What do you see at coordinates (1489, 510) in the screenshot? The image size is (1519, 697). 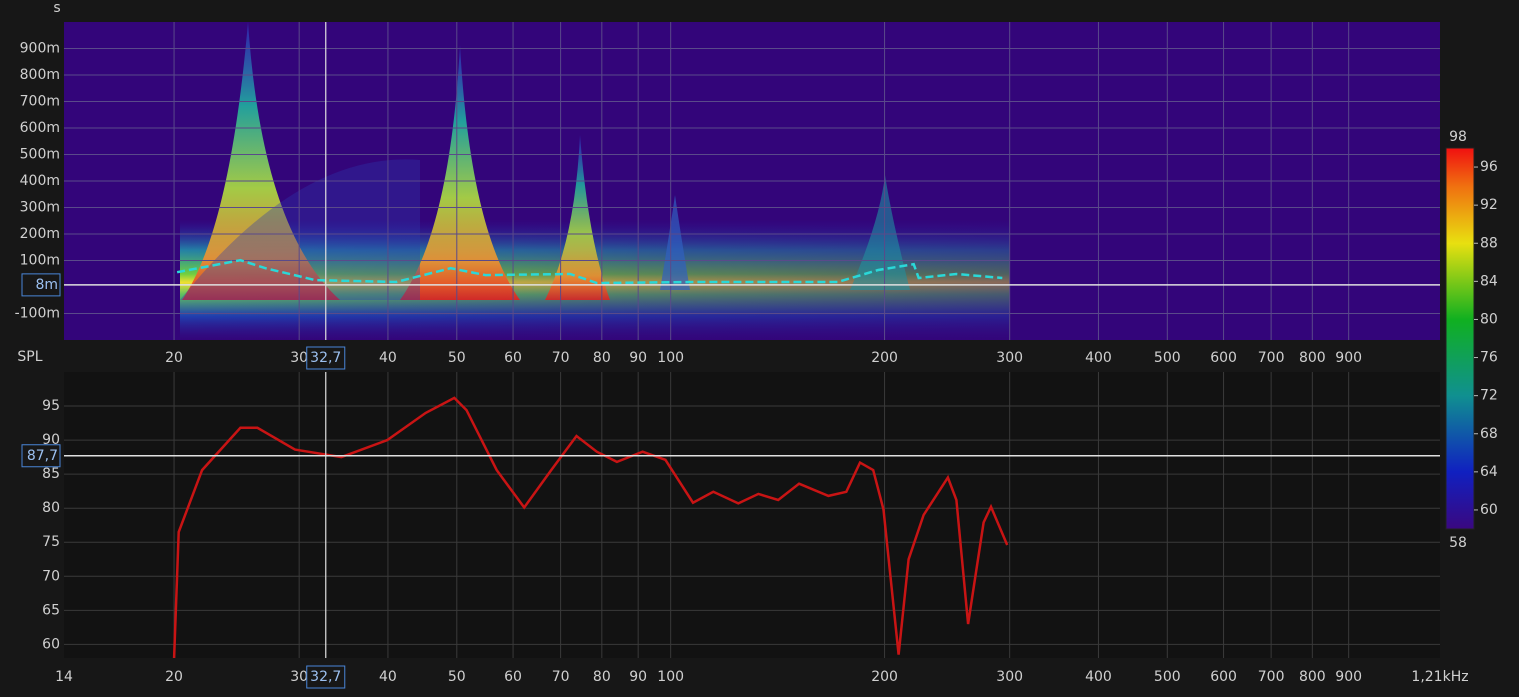 I see `colorbar-tick-label: 60` at bounding box center [1489, 510].